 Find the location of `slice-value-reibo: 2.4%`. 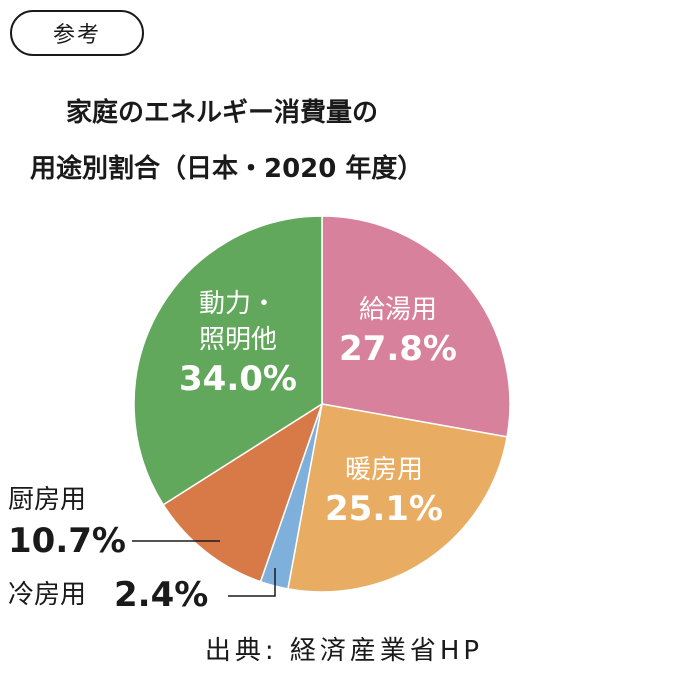

slice-value-reibo: 2.4% is located at coordinates (161, 595).